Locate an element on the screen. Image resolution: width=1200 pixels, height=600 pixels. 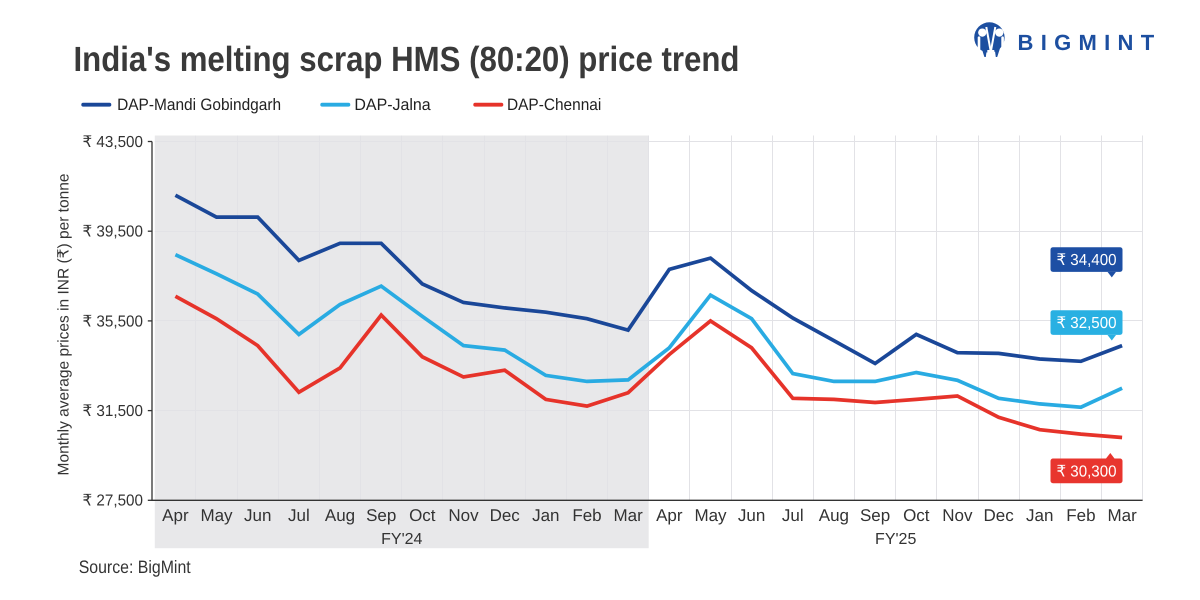
svg-text: ₹ 34,400 is located at coordinates (1087, 260).